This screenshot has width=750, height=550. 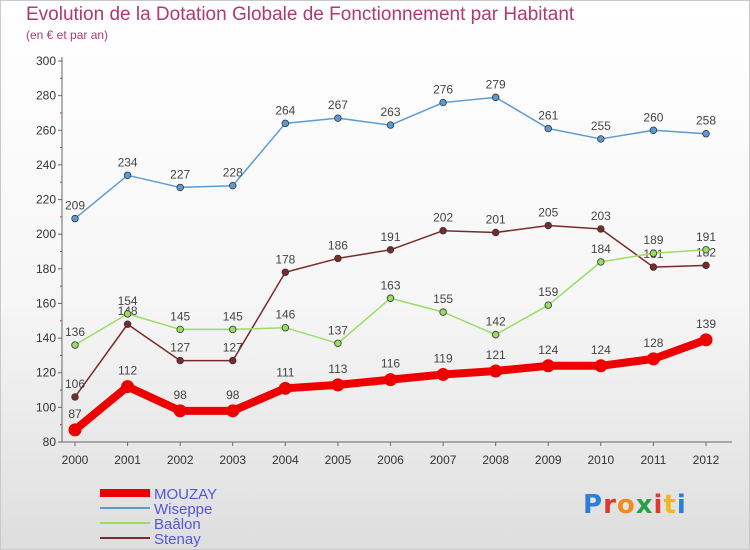 I want to click on data-label: 111, so click(x=285, y=372).